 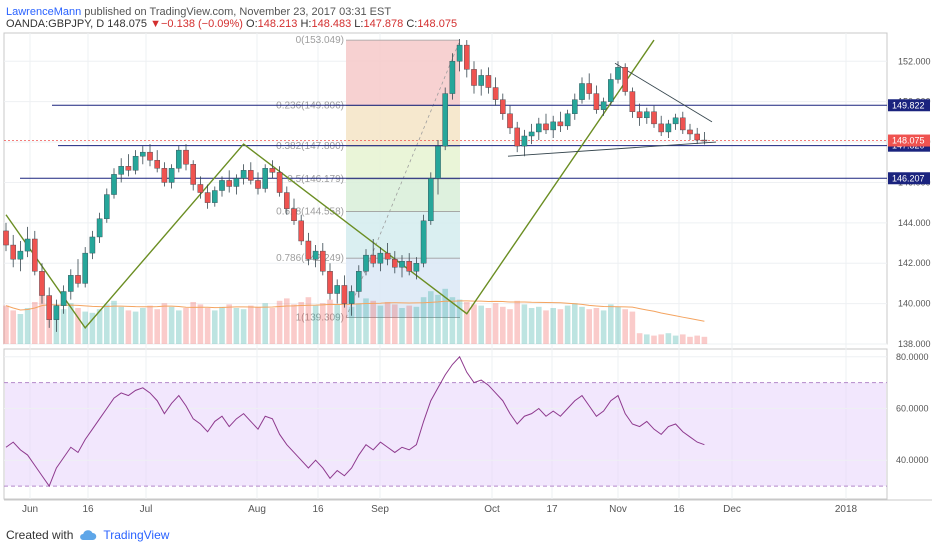 What do you see at coordinates (136, 535) in the screenshot?
I see `tradingview-brand: TradingView` at bounding box center [136, 535].